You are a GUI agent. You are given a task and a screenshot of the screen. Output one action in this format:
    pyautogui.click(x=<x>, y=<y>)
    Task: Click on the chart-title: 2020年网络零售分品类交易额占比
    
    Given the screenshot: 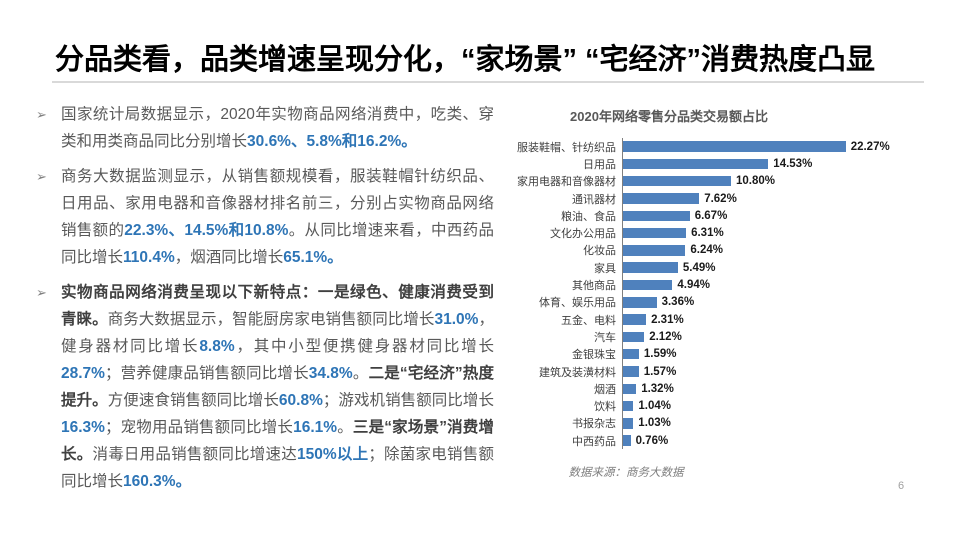 What is the action you would take?
    pyautogui.click(x=669, y=116)
    